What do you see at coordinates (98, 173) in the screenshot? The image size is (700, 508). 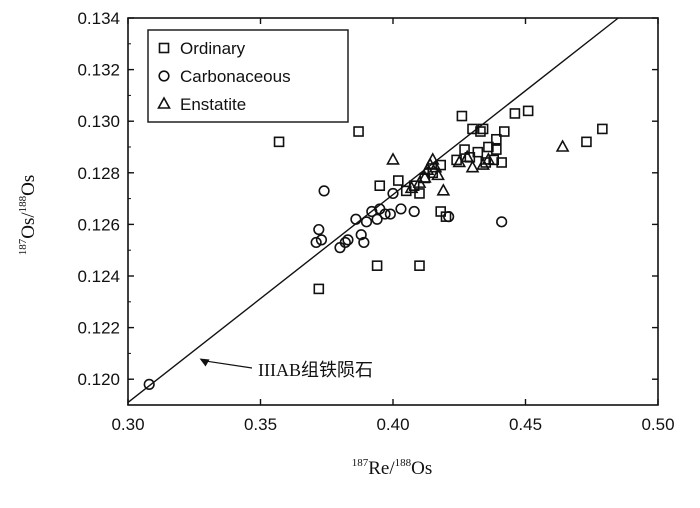 I see `y-tick-label: 0.128` at bounding box center [98, 173].